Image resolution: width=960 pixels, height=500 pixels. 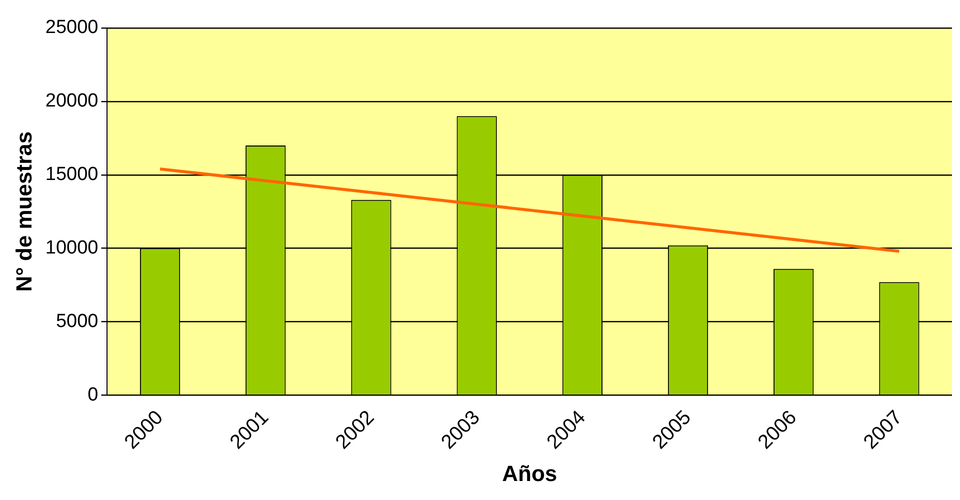 I want to click on y-tick-label: 0, so click(x=93, y=395).